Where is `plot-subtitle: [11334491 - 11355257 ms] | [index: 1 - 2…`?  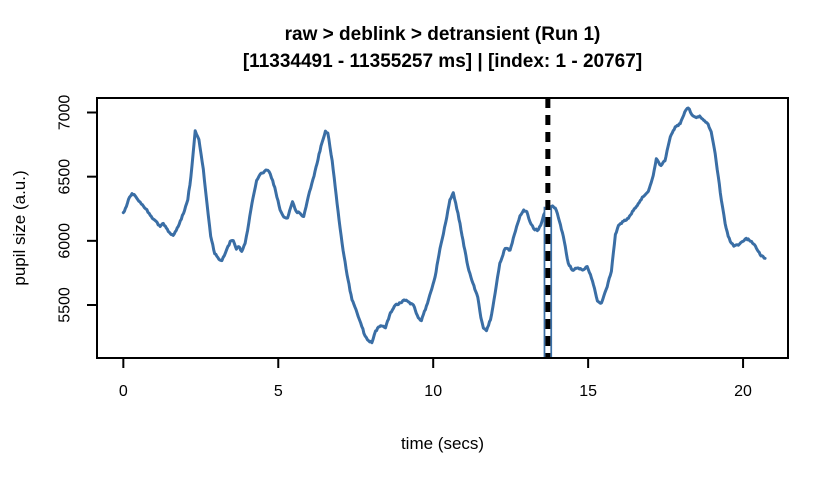
plot-subtitle: [11334491 - 11355257 ms] | [index: 1 - 2… is located at coordinates (442, 61).